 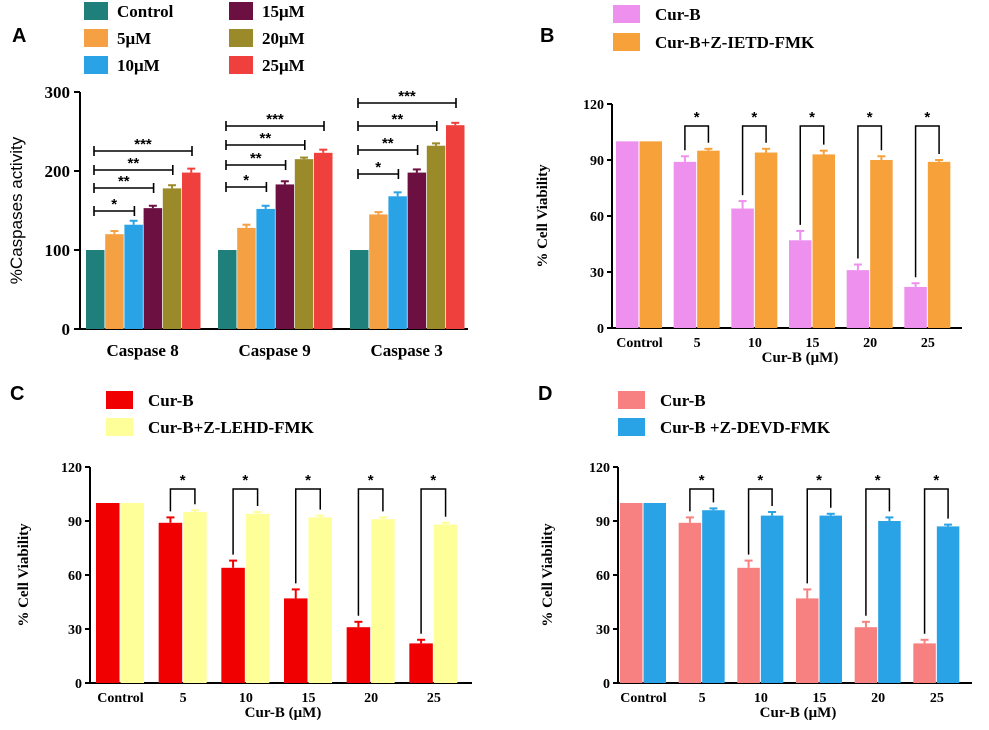 I want to click on x-tick-label: Control, so click(x=120, y=698).